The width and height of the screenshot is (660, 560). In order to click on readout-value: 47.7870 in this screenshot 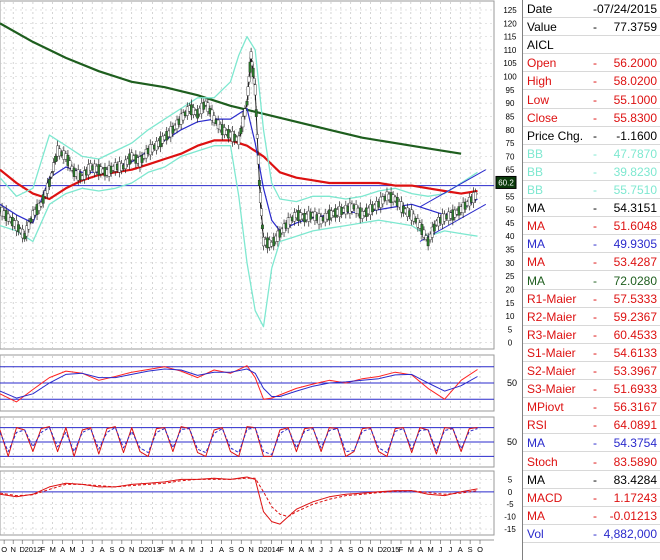, I will do `click(635, 153)`.